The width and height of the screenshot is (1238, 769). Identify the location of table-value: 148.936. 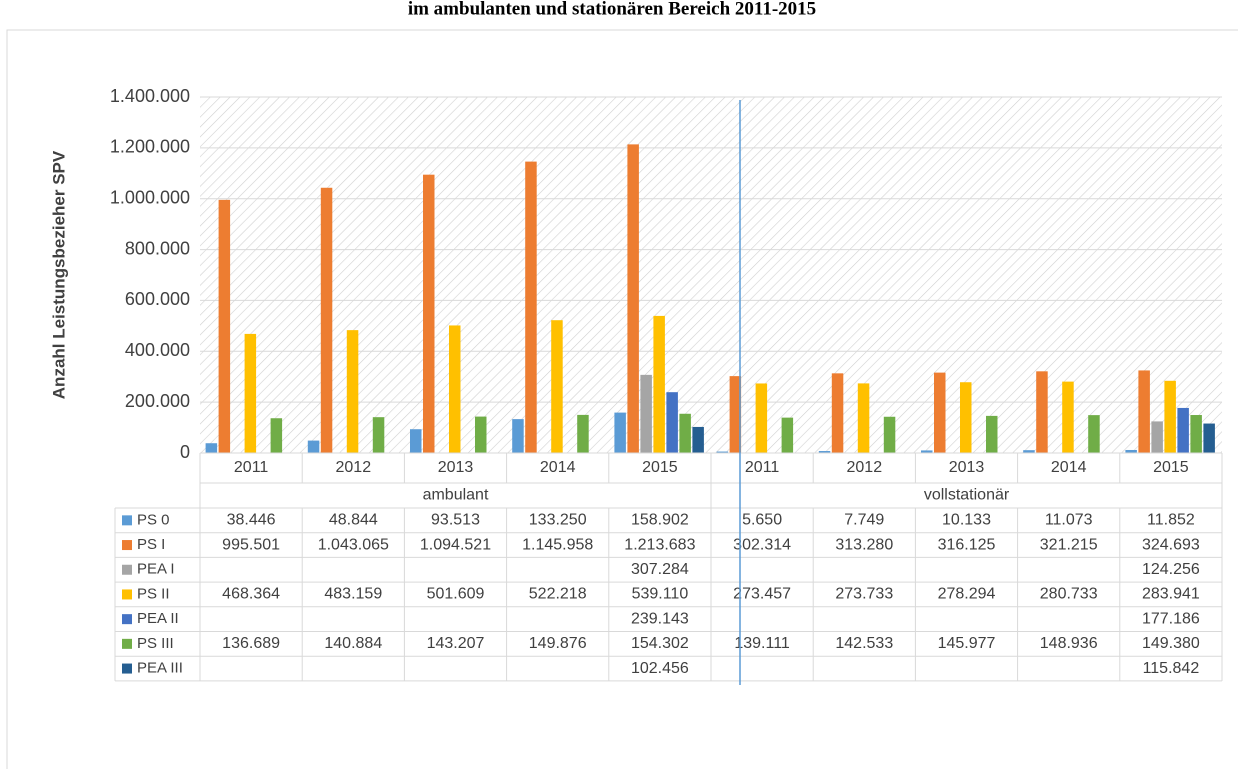
(1069, 643).